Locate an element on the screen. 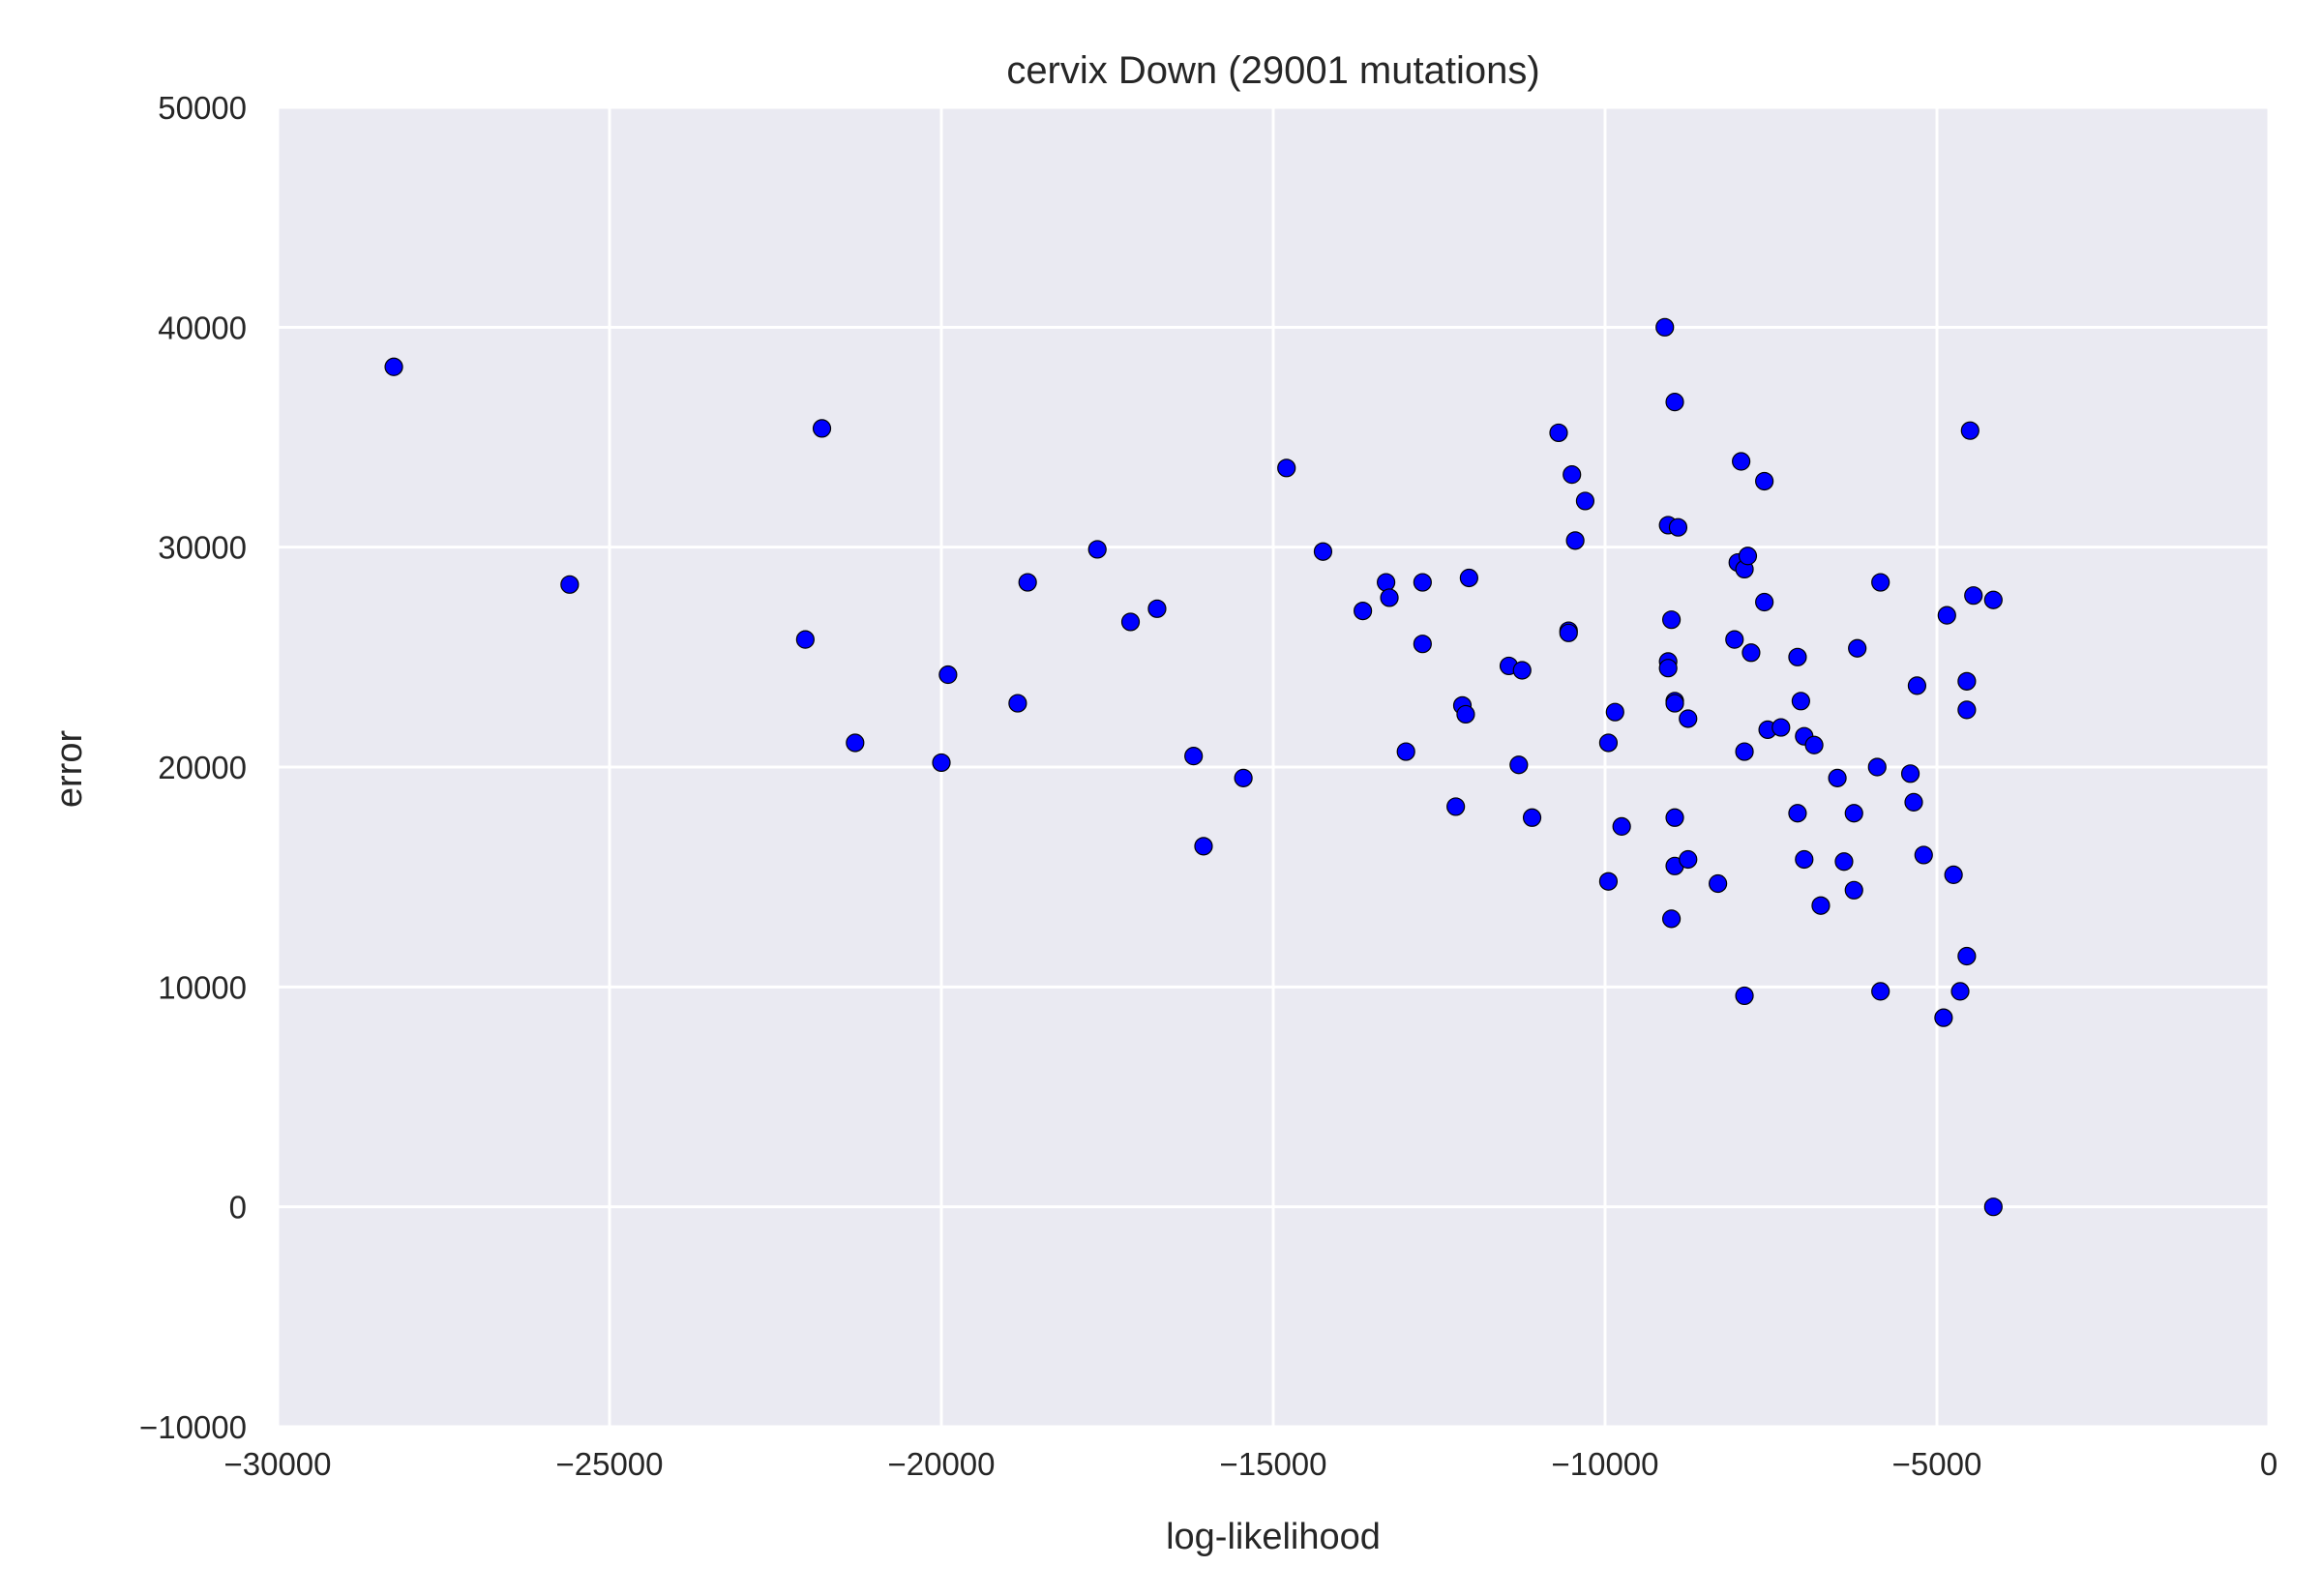 The image size is (2322, 1596). x-axis-label: log-likelihood is located at coordinates (1273, 1537).